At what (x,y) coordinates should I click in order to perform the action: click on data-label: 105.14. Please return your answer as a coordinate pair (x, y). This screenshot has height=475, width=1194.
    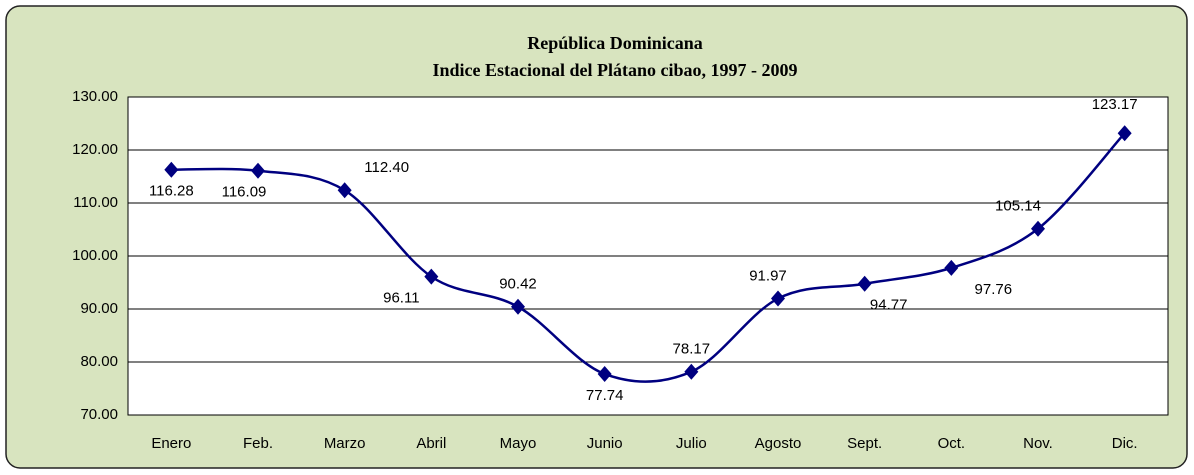
    Looking at the image, I should click on (1018, 206).